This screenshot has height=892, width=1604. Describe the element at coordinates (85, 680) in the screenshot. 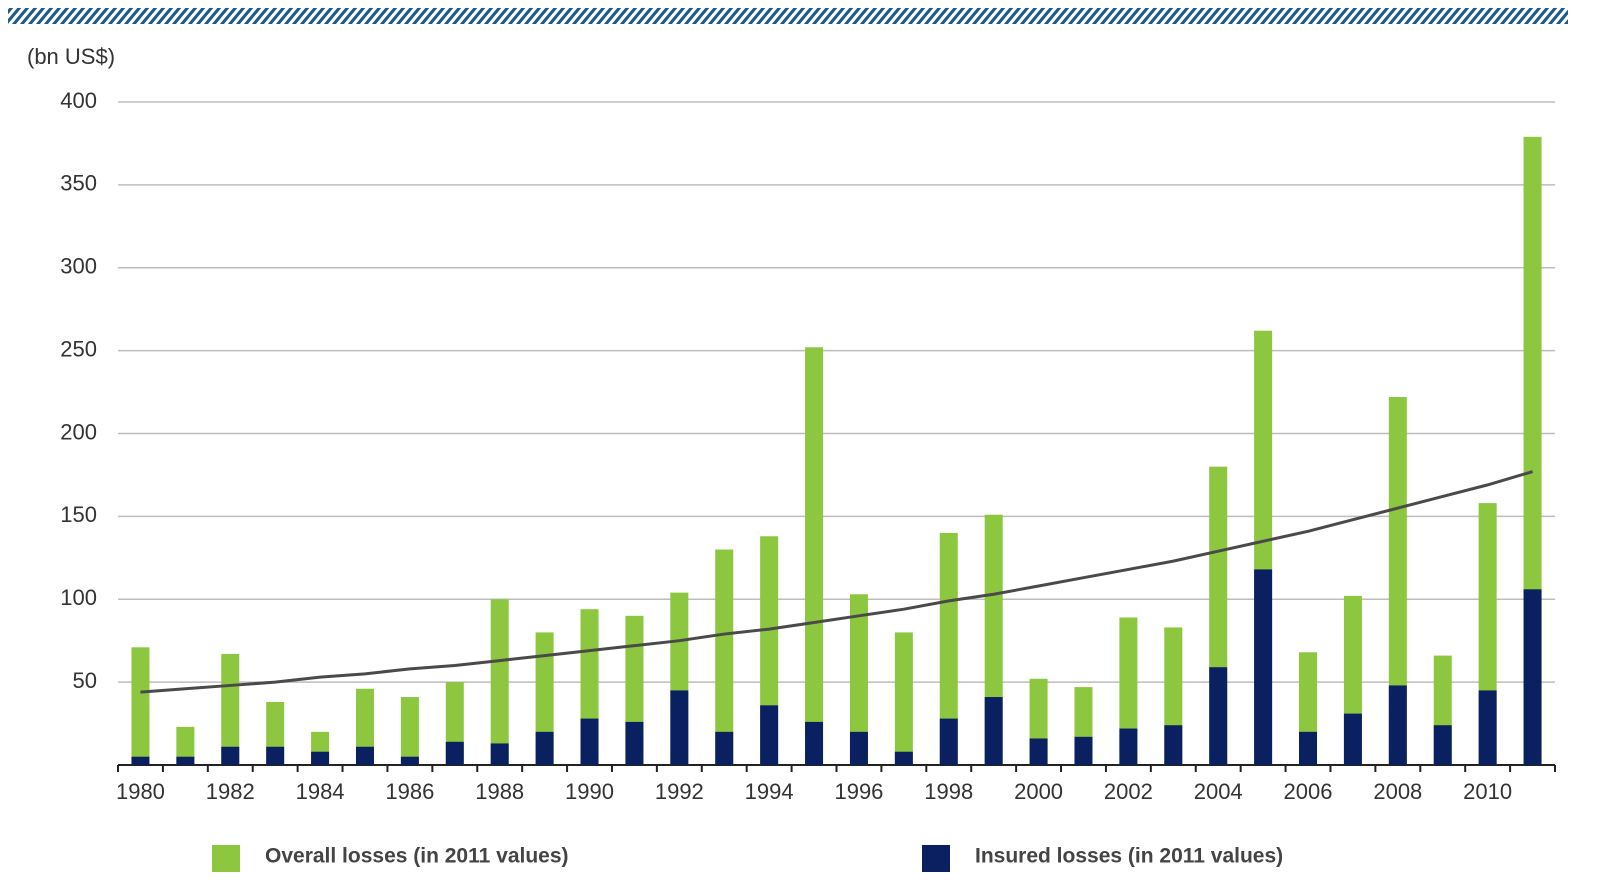

I see `y-tick-label: 50` at that location.